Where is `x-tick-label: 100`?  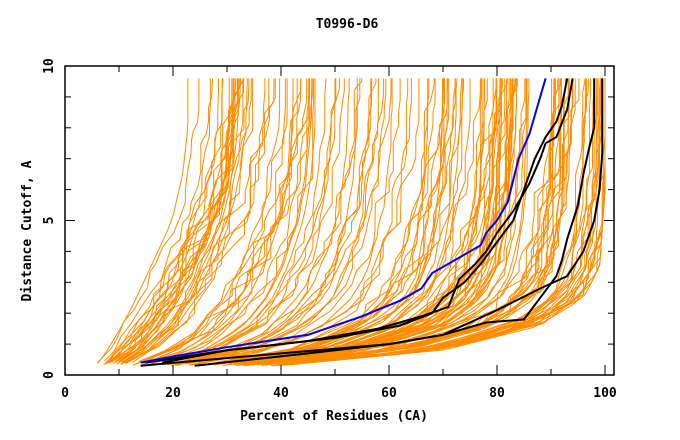
x-tick-label: 100 is located at coordinates (605, 393).